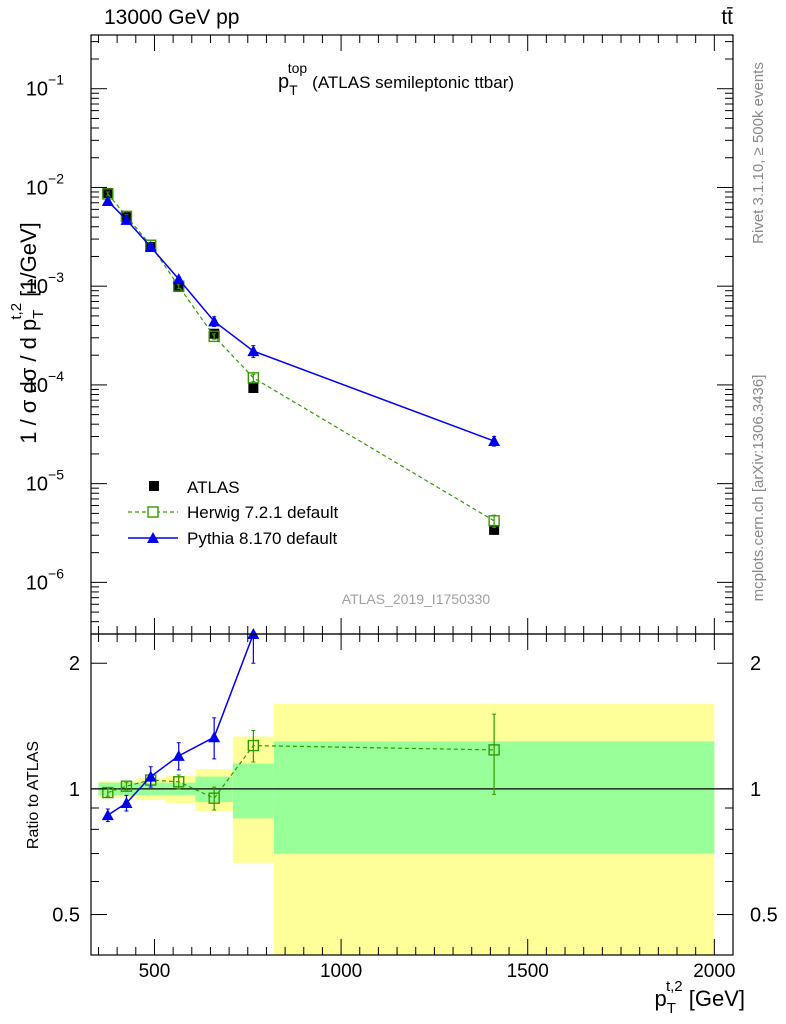 This screenshot has width=786, height=1024. What do you see at coordinates (727, 17) in the screenshot?
I see `process-label: tt̄` at bounding box center [727, 17].